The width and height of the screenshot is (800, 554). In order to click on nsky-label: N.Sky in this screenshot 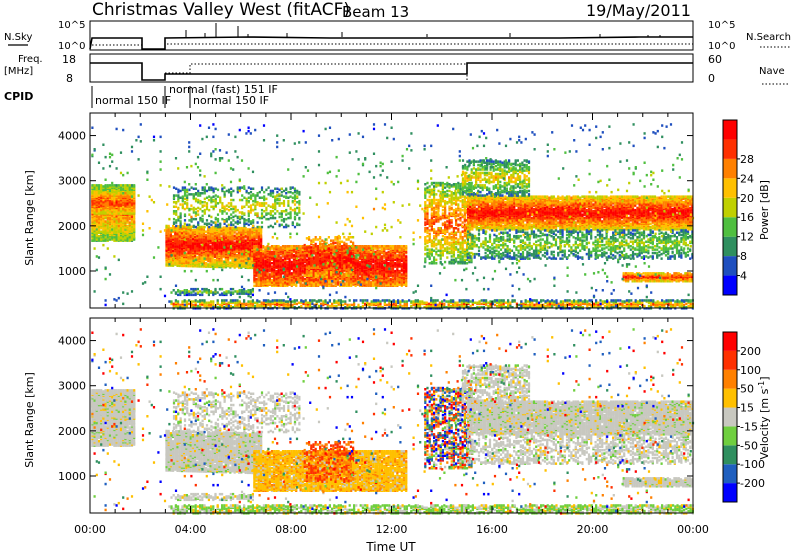, I will do `click(18, 37)`.